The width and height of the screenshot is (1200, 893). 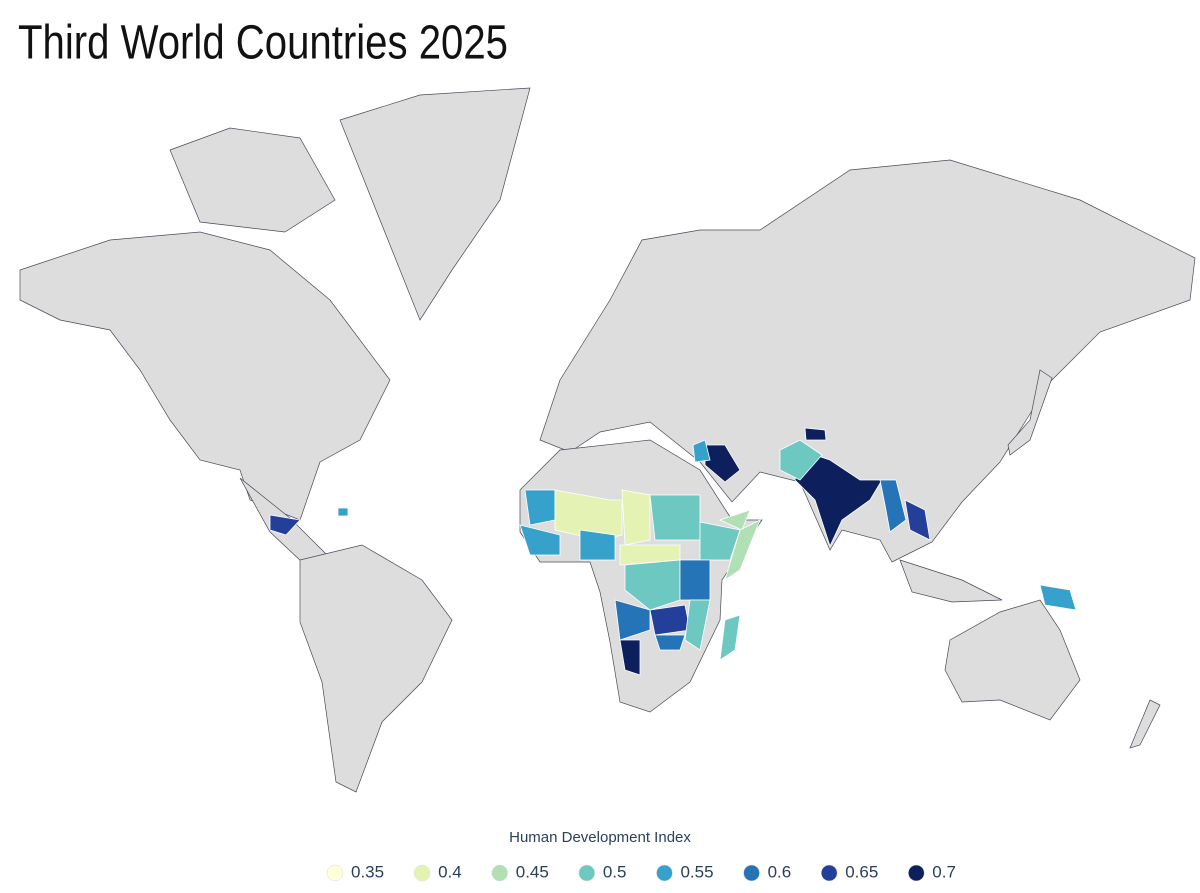 What do you see at coordinates (861, 871) in the screenshot?
I see `legend-label: 0.65` at bounding box center [861, 871].